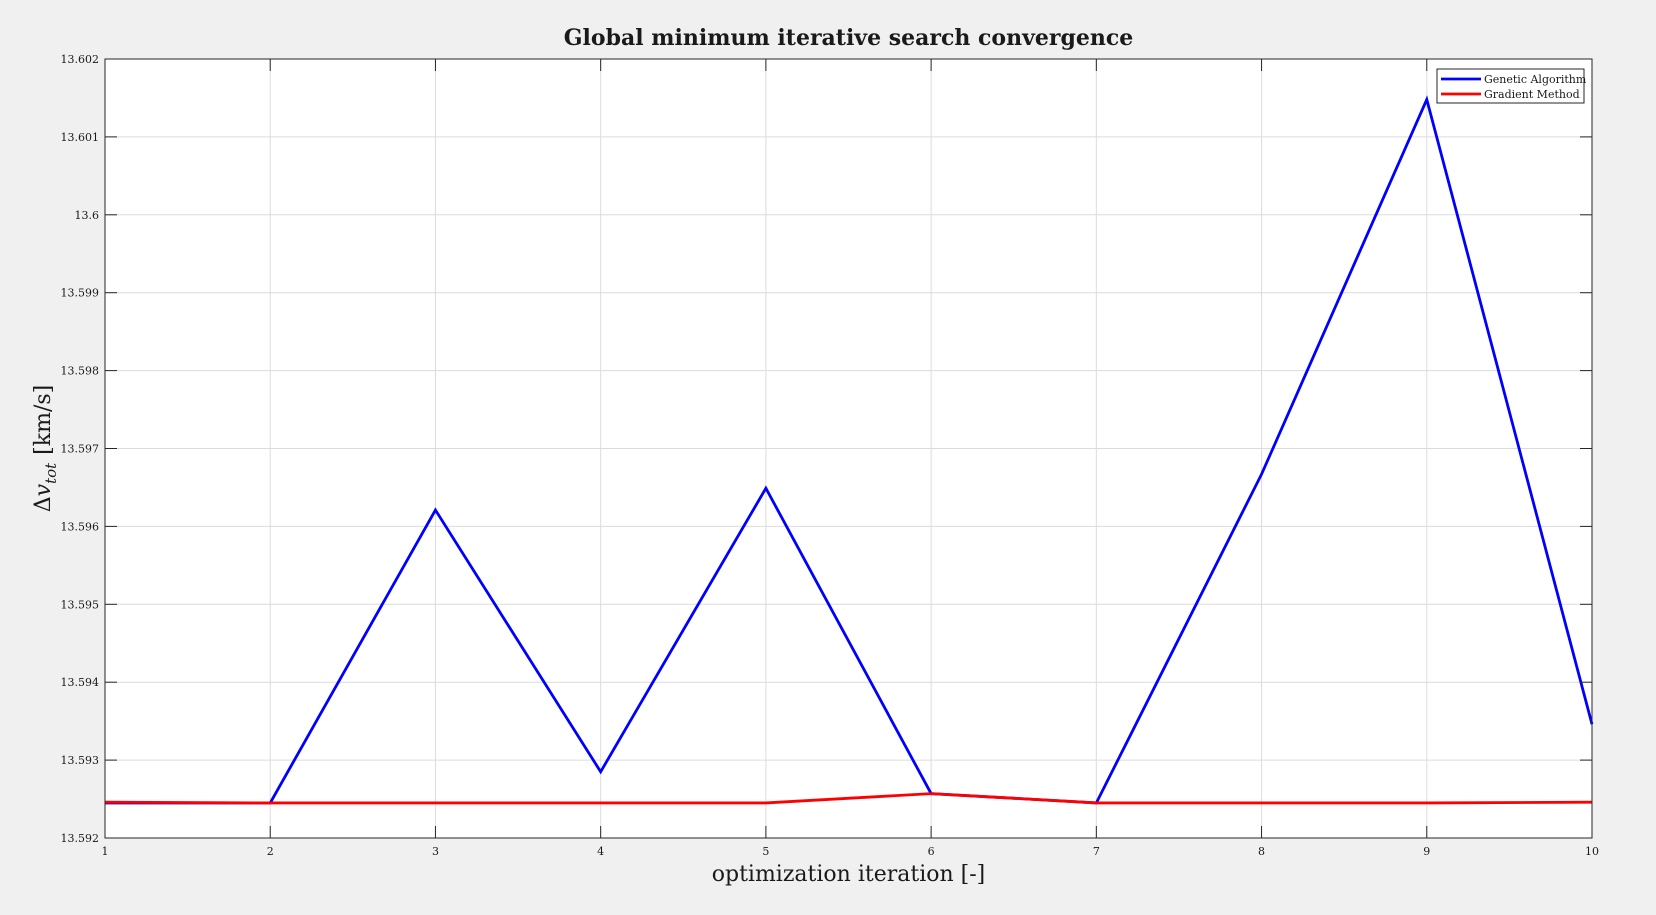  What do you see at coordinates (80, 604) in the screenshot?
I see `y-tick-label: 13.595` at bounding box center [80, 604].